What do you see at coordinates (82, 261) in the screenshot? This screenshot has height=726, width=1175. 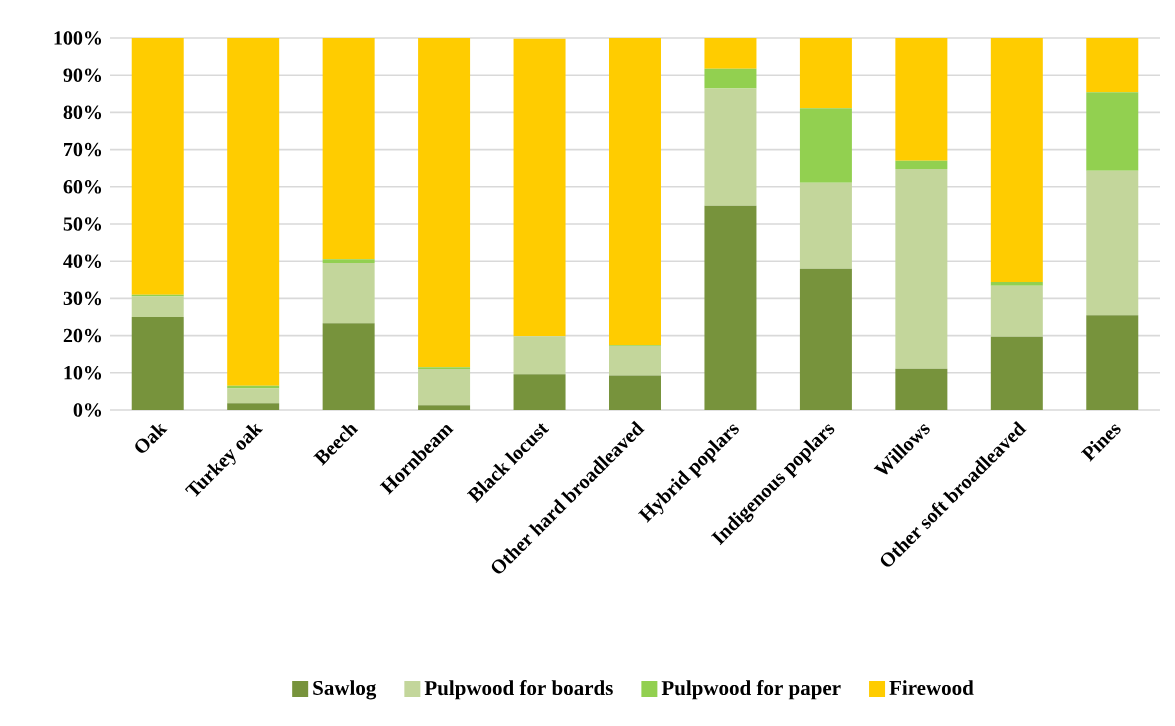 I see `y-tick-label: 40%` at bounding box center [82, 261].